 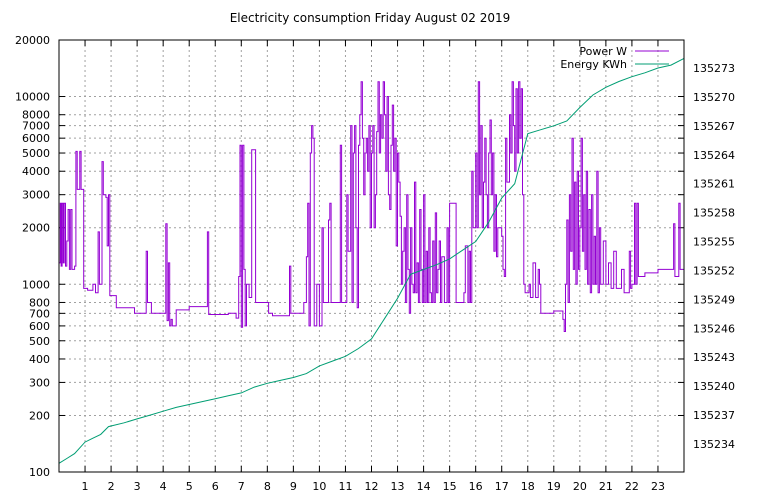 I want to click on legend-label-power: Power W, so click(x=603, y=51).